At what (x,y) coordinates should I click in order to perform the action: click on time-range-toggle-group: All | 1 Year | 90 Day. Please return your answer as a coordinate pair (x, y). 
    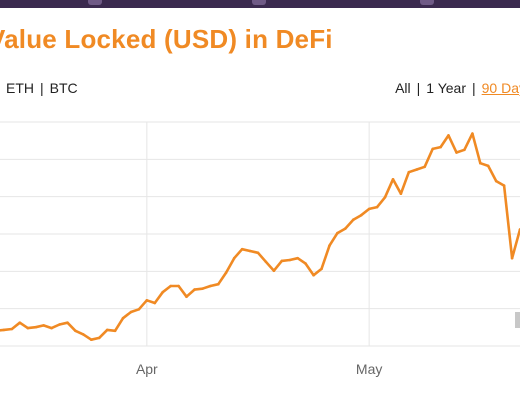
    Looking at the image, I should click on (457, 88).